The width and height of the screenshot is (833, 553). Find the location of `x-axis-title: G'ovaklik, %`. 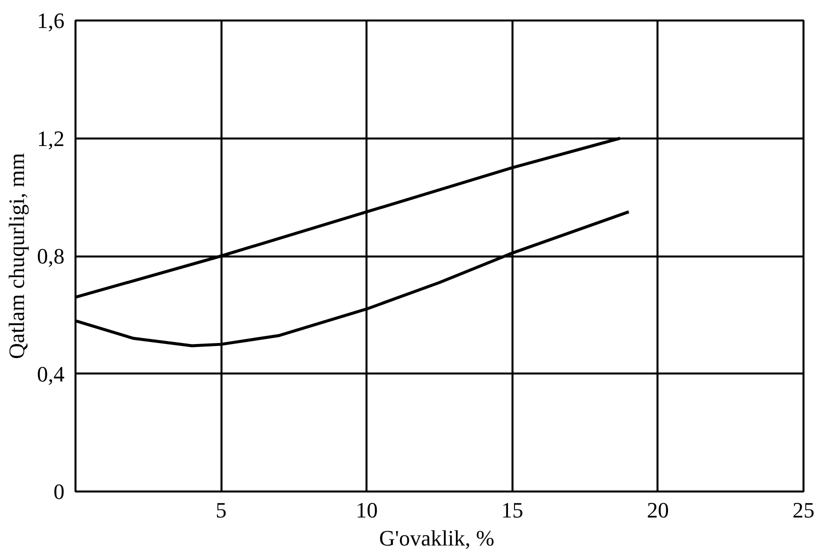

x-axis-title: G'ovaklik, % is located at coordinates (436, 538).